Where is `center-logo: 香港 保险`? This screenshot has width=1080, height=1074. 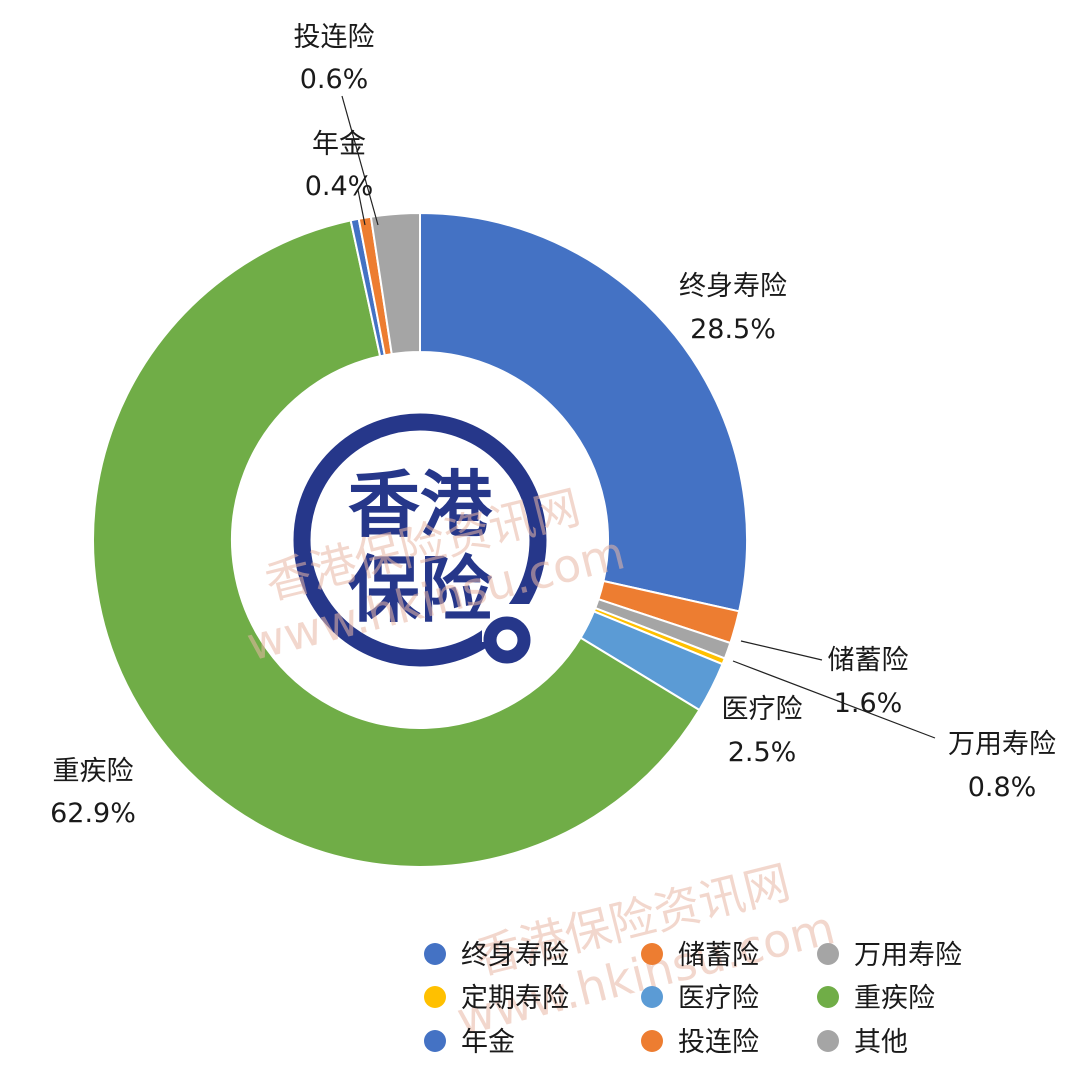 center-logo: 香港 保险 is located at coordinates (420, 540).